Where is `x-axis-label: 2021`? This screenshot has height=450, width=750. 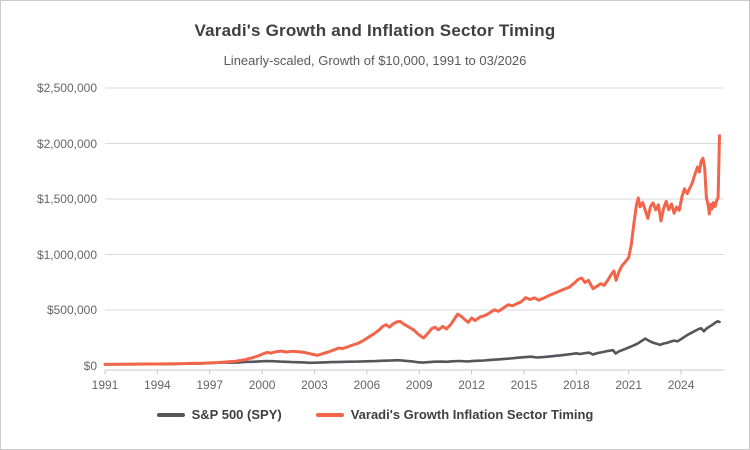 x-axis-label: 2021 is located at coordinates (629, 385).